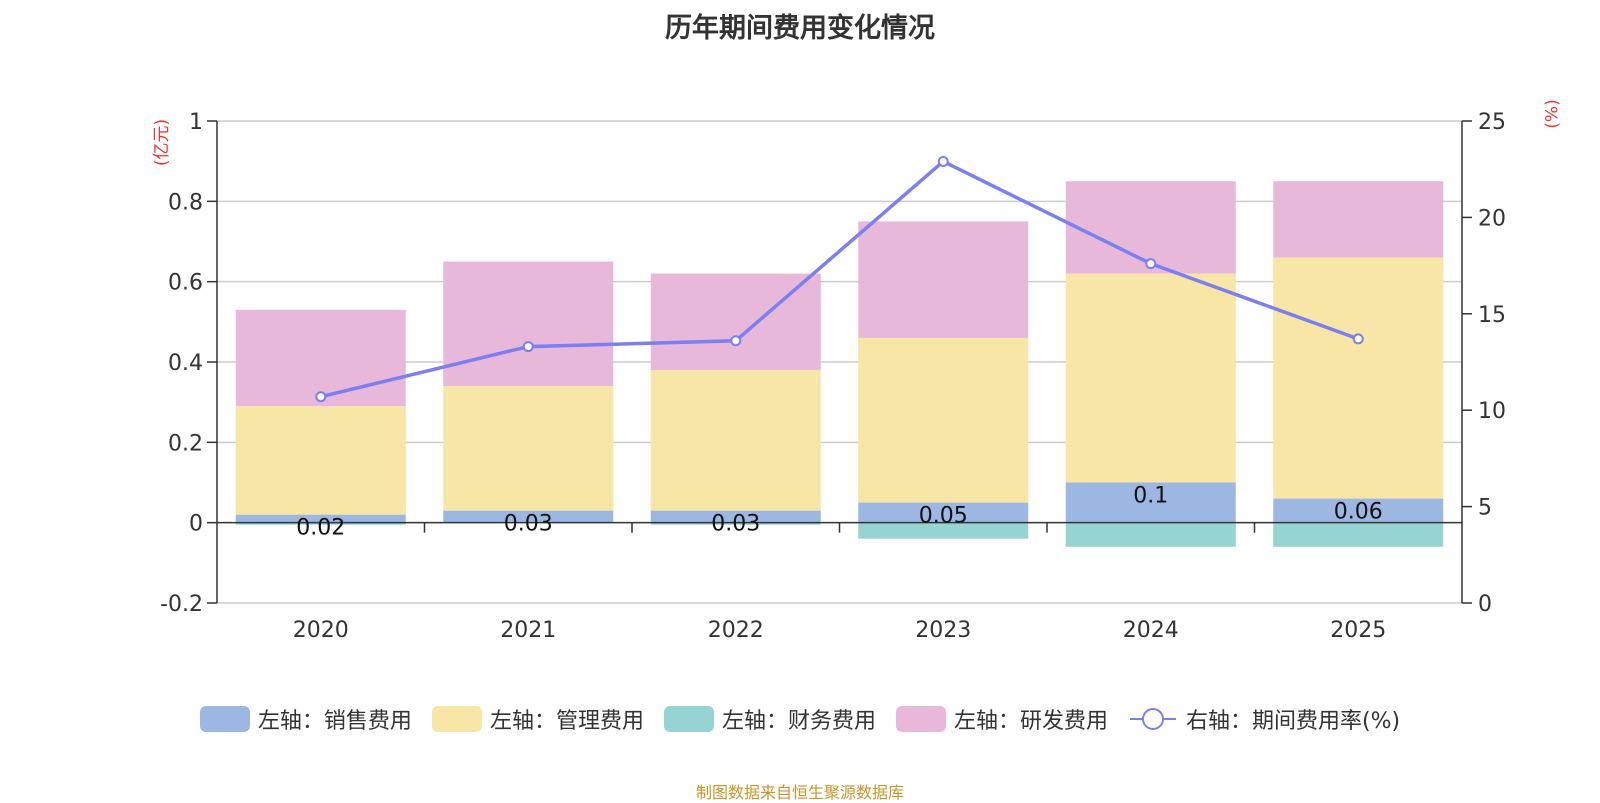 The width and height of the screenshot is (1600, 803). What do you see at coordinates (1358, 630) in the screenshot?
I see `x-axis-tick-label: 2025` at bounding box center [1358, 630].